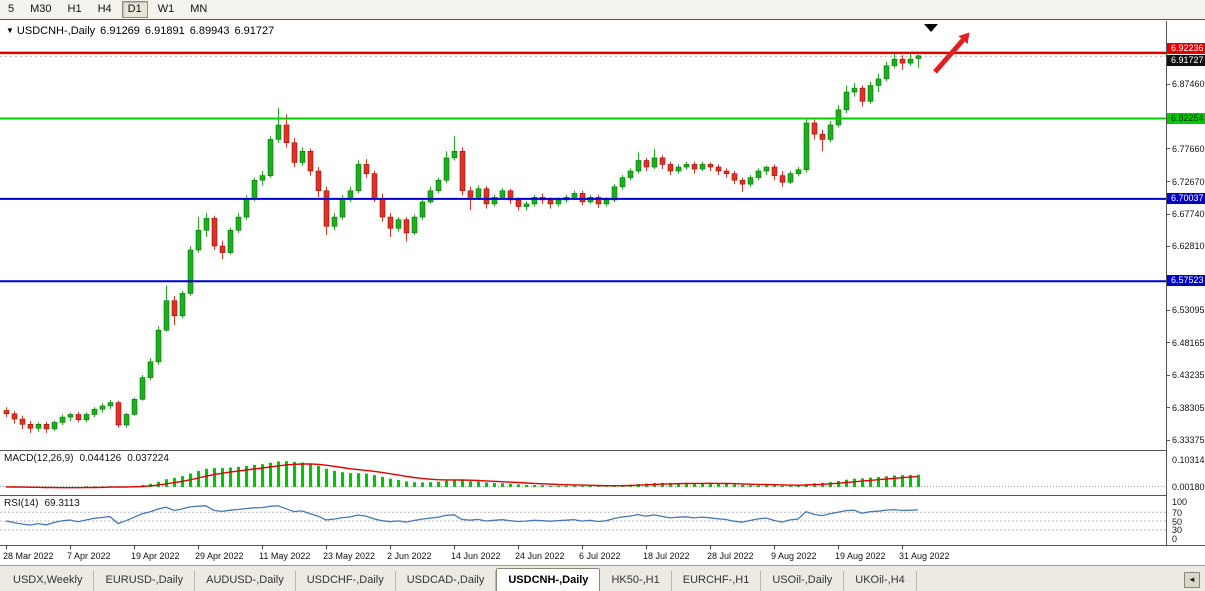 This screenshot has height=591, width=1205. Describe the element at coordinates (1188, 486) in the screenshot. I see `macd-tick-label: 0.00180` at that location.